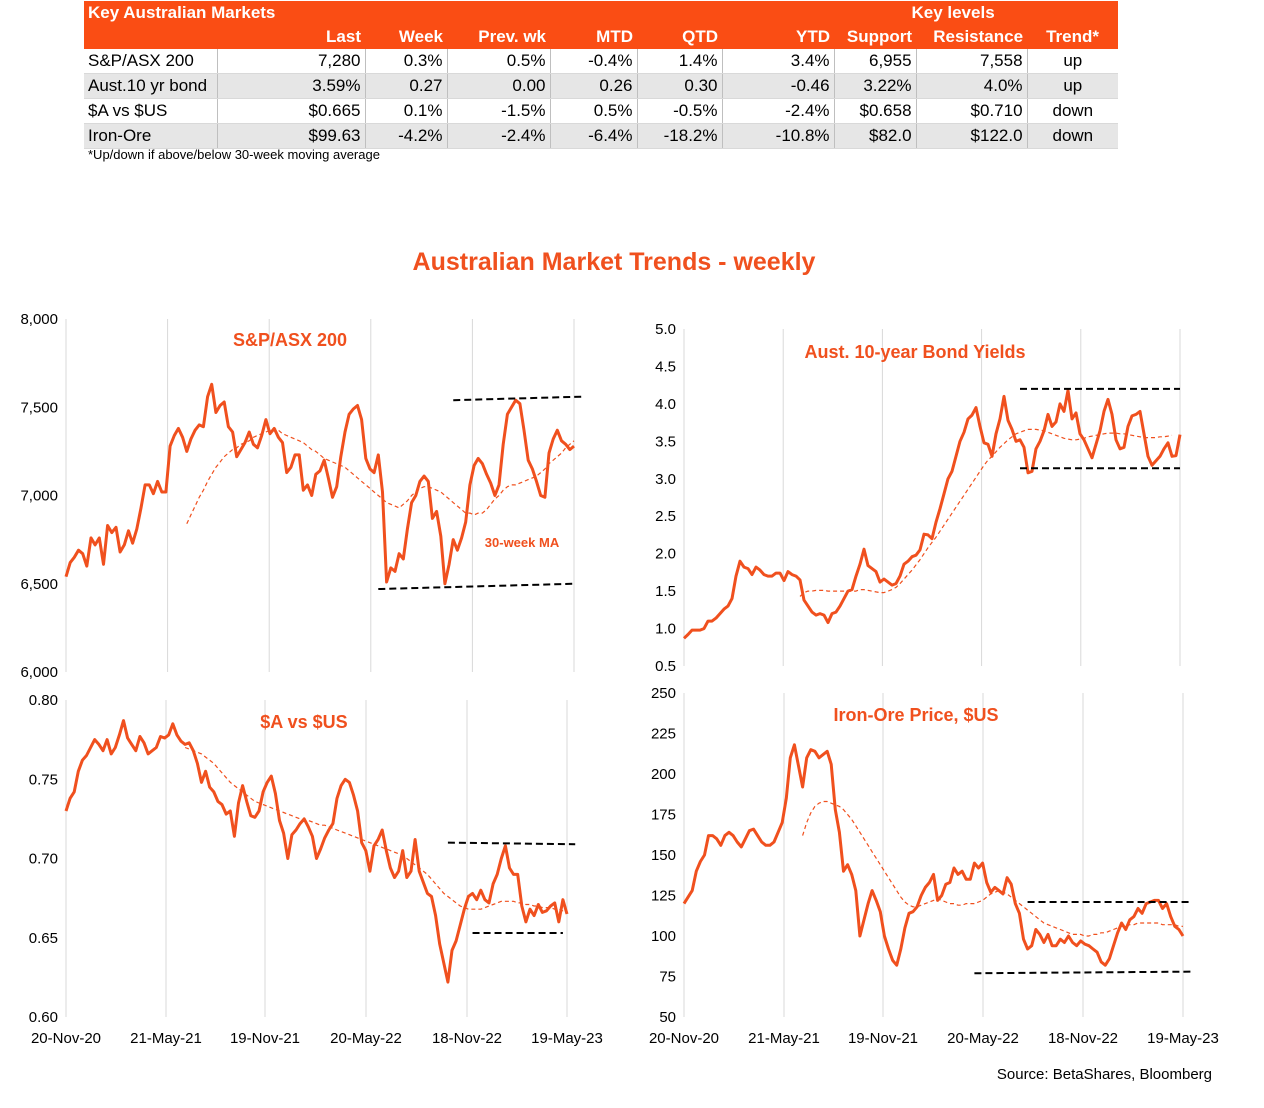  What do you see at coordinates (150, 111) in the screenshot?
I see `row-name: $A vs $US` at bounding box center [150, 111].